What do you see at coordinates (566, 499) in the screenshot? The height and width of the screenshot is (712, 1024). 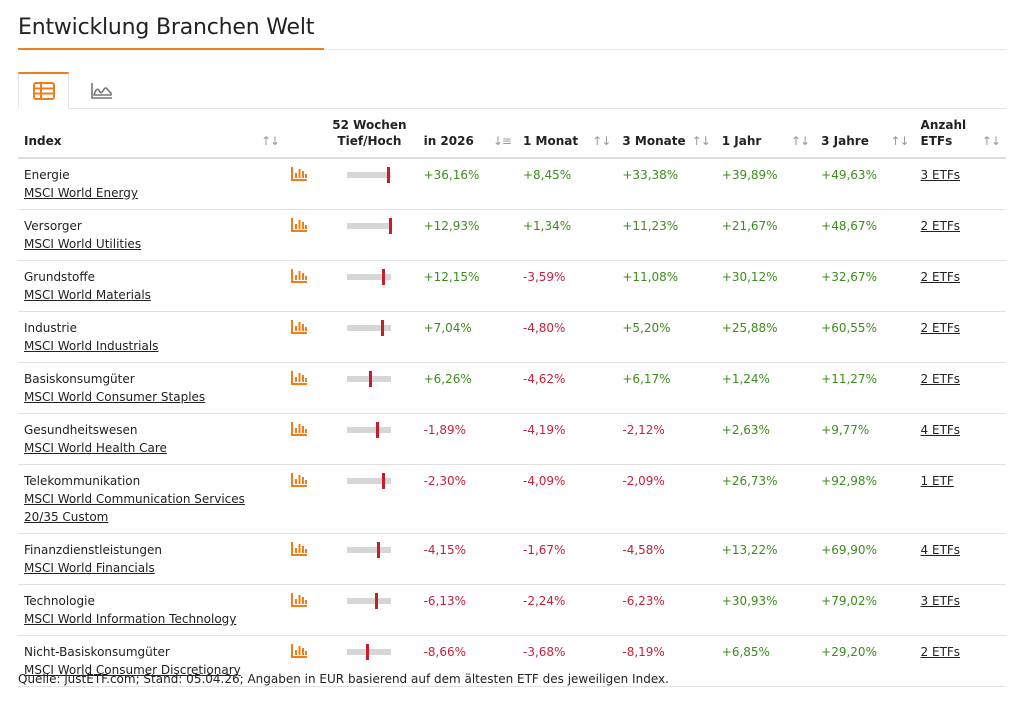 I see `1m-cell: -4,09%` at bounding box center [566, 499].